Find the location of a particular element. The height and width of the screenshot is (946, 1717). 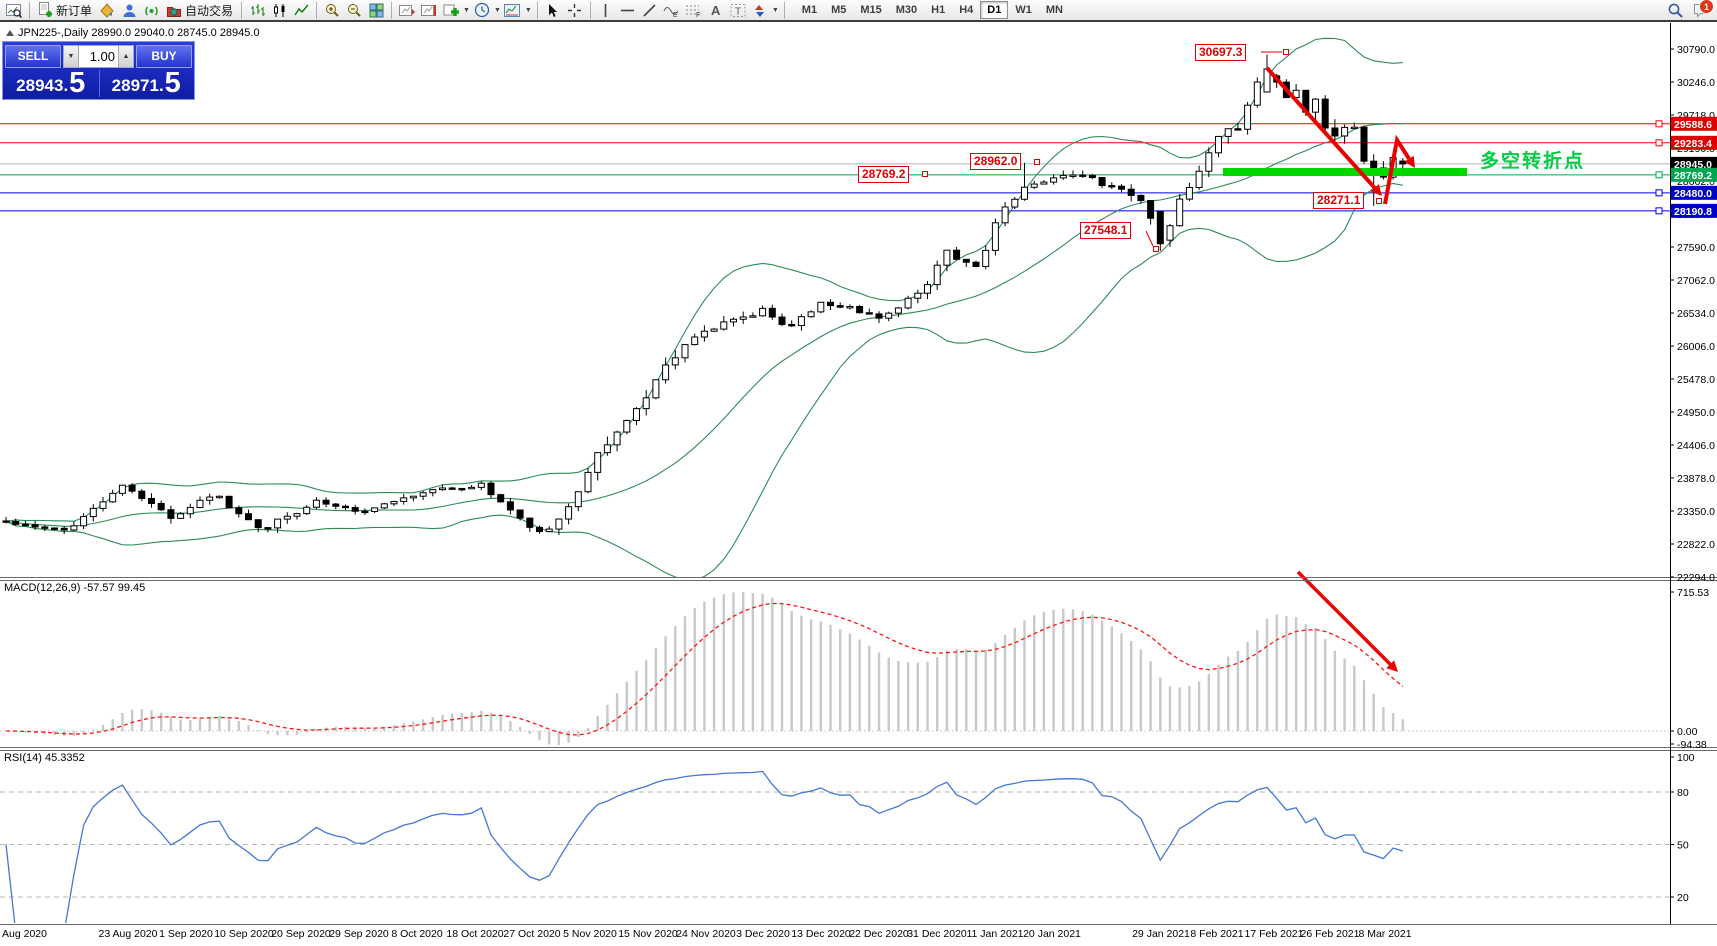

y-axis-tick-label: 26006.0 is located at coordinates (1696, 347).